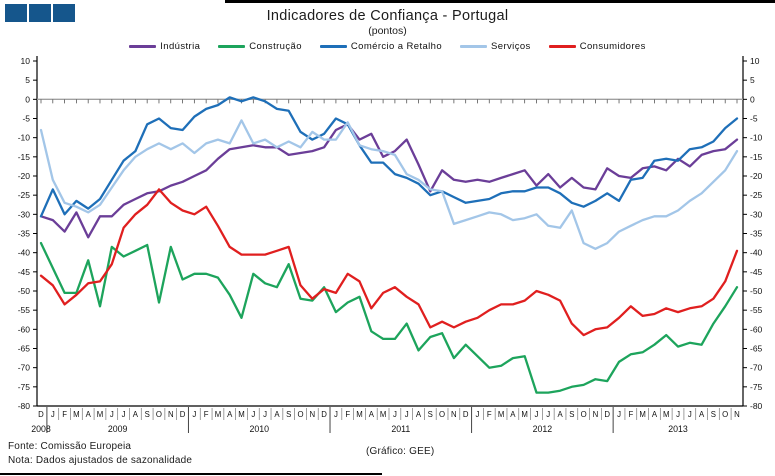 This screenshot has height=476, width=775. Describe the element at coordinates (400, 429) in the screenshot. I see `year-label-2011: 2011` at that location.